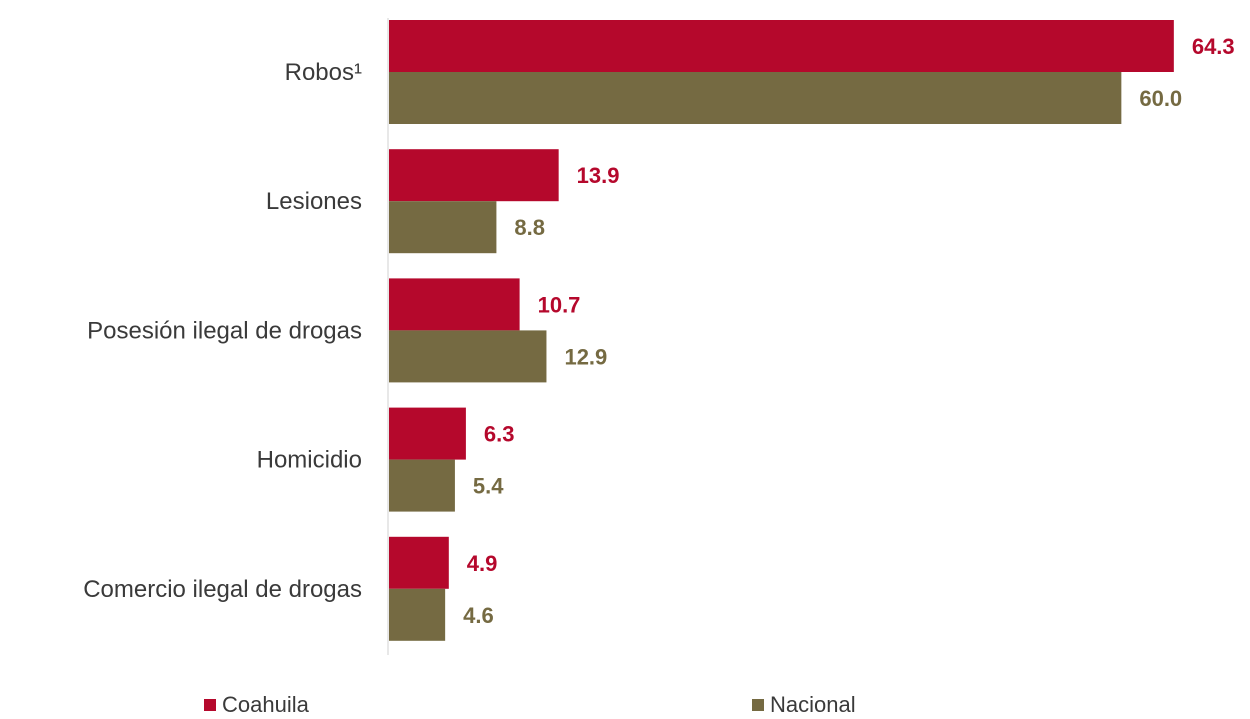  I want to click on bar-nacional-comercio-ilegal-de-drogas, so click(417, 614).